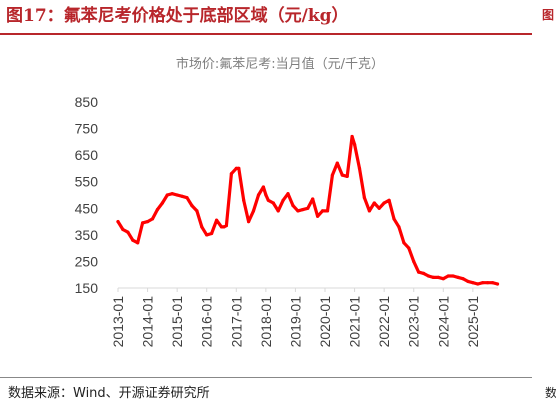 The height and width of the screenshot is (408, 556). I want to click on x-tick-label: 2015-01, so click(177, 322).